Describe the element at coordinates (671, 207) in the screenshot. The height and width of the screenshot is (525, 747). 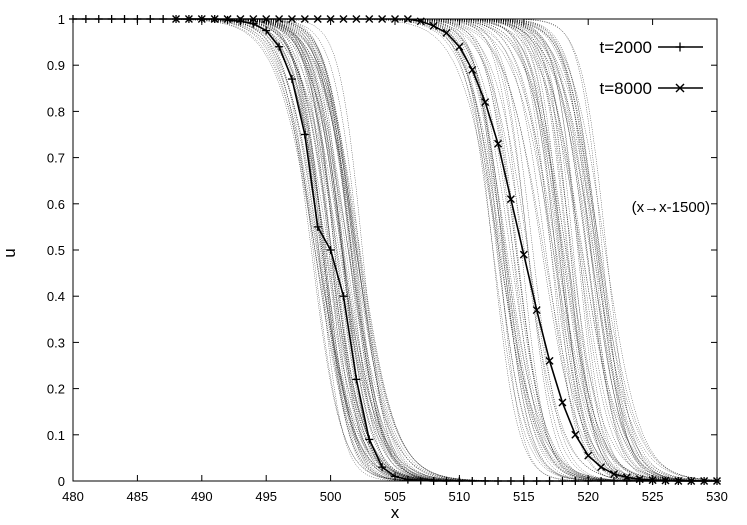
I see `shift-annotation: (x→x-1500)` at that location.